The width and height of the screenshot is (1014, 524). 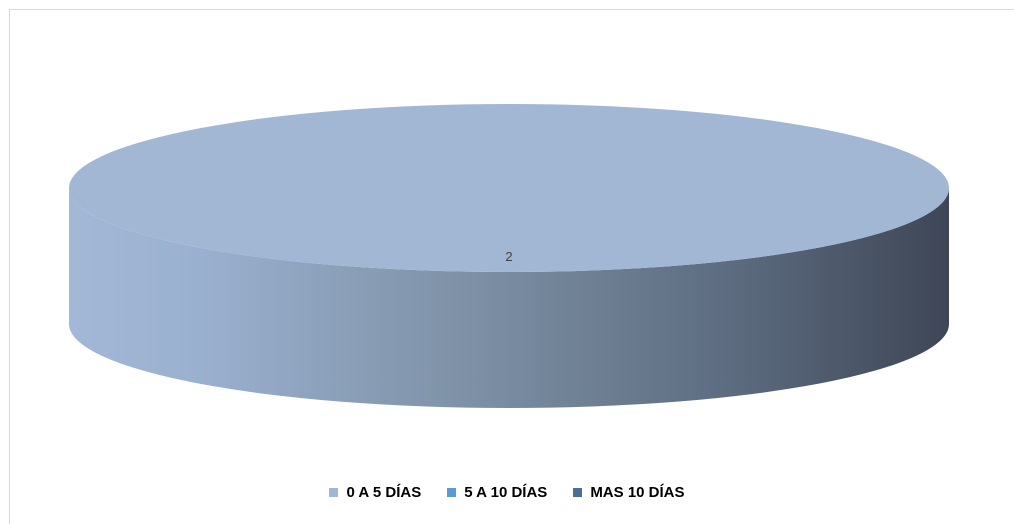 What do you see at coordinates (508, 256) in the screenshot?
I see `data-label: 2` at bounding box center [508, 256].